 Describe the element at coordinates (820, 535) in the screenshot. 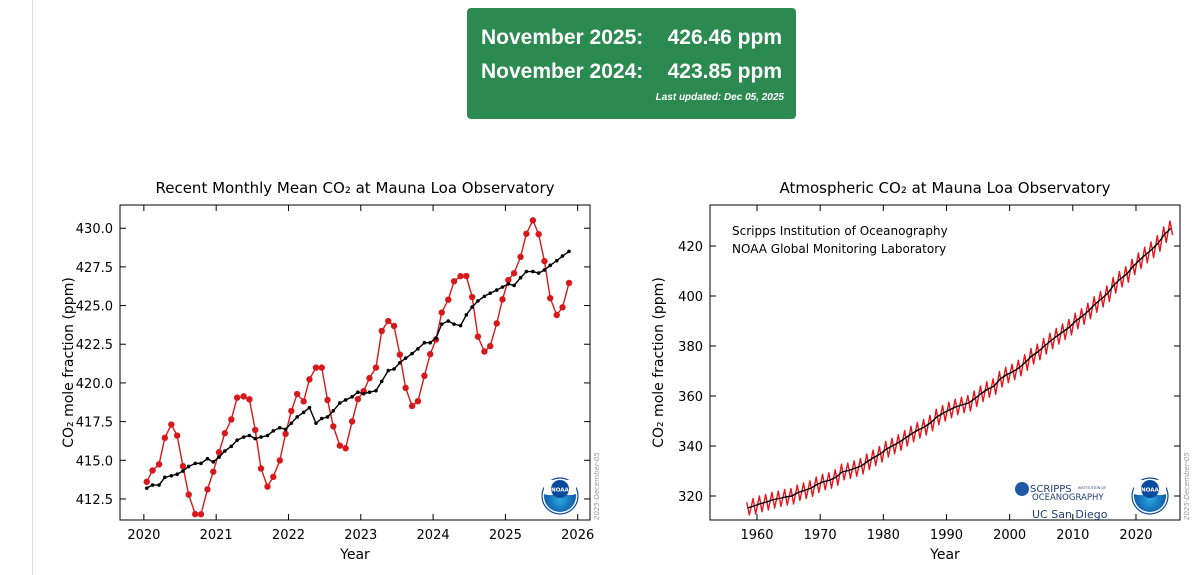

I see `x-tick-label: 1970` at that location.